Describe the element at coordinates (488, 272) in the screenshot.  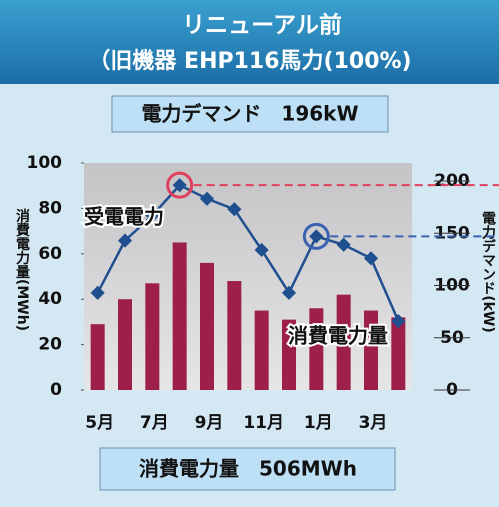
I see `y2-axis-label: 電力デマンド(kW)` at that location.